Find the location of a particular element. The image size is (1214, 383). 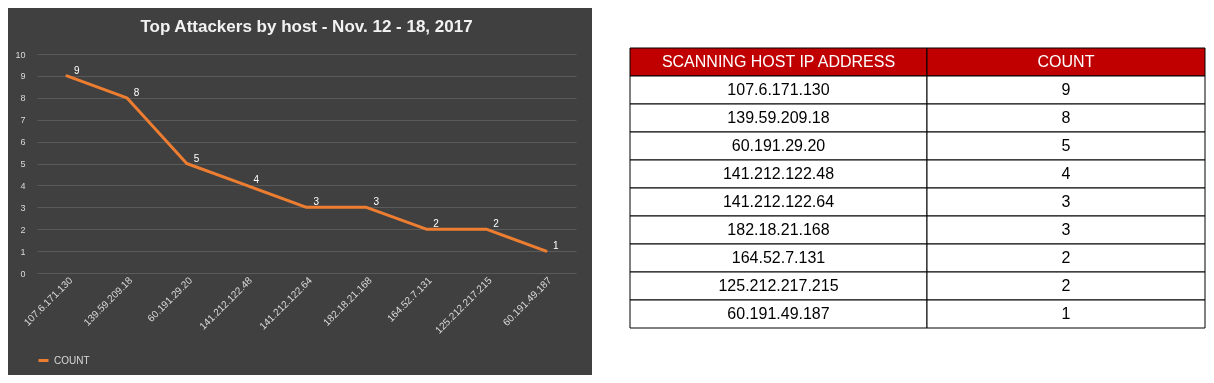

y-tick-label: 4 is located at coordinates (23, 185).